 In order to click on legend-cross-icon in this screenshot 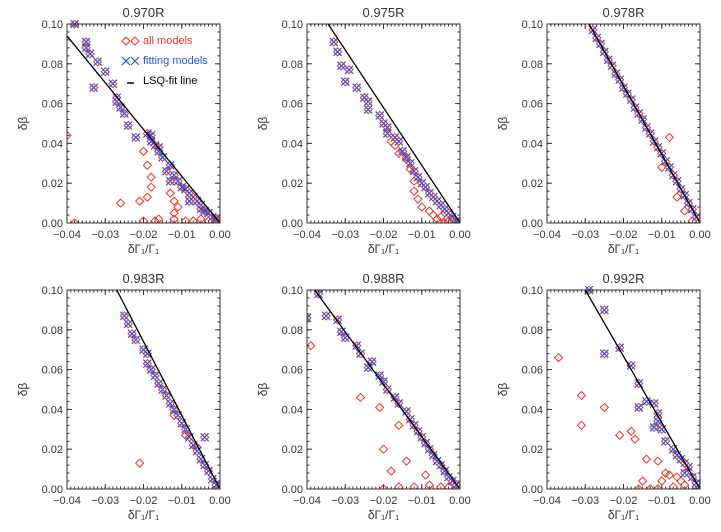, I will do `click(135, 61)`.